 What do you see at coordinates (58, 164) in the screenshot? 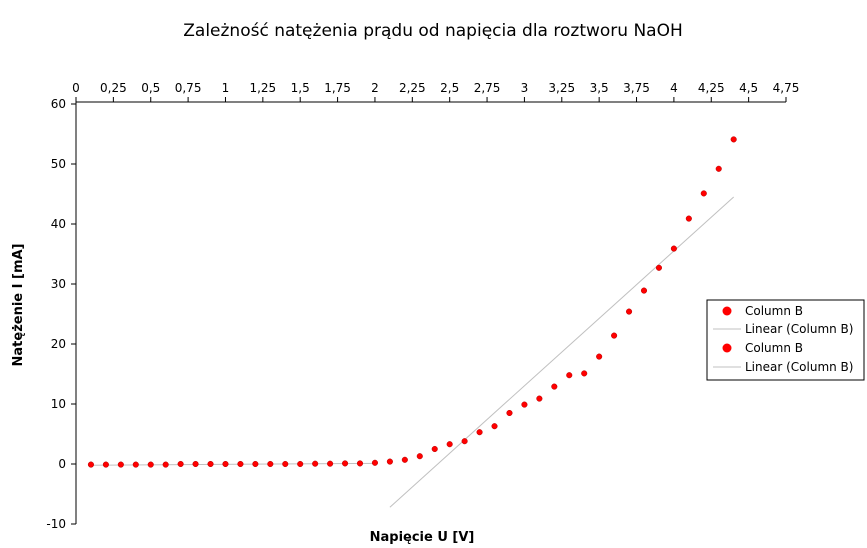
I see `y-tick-label: 50` at bounding box center [58, 164].